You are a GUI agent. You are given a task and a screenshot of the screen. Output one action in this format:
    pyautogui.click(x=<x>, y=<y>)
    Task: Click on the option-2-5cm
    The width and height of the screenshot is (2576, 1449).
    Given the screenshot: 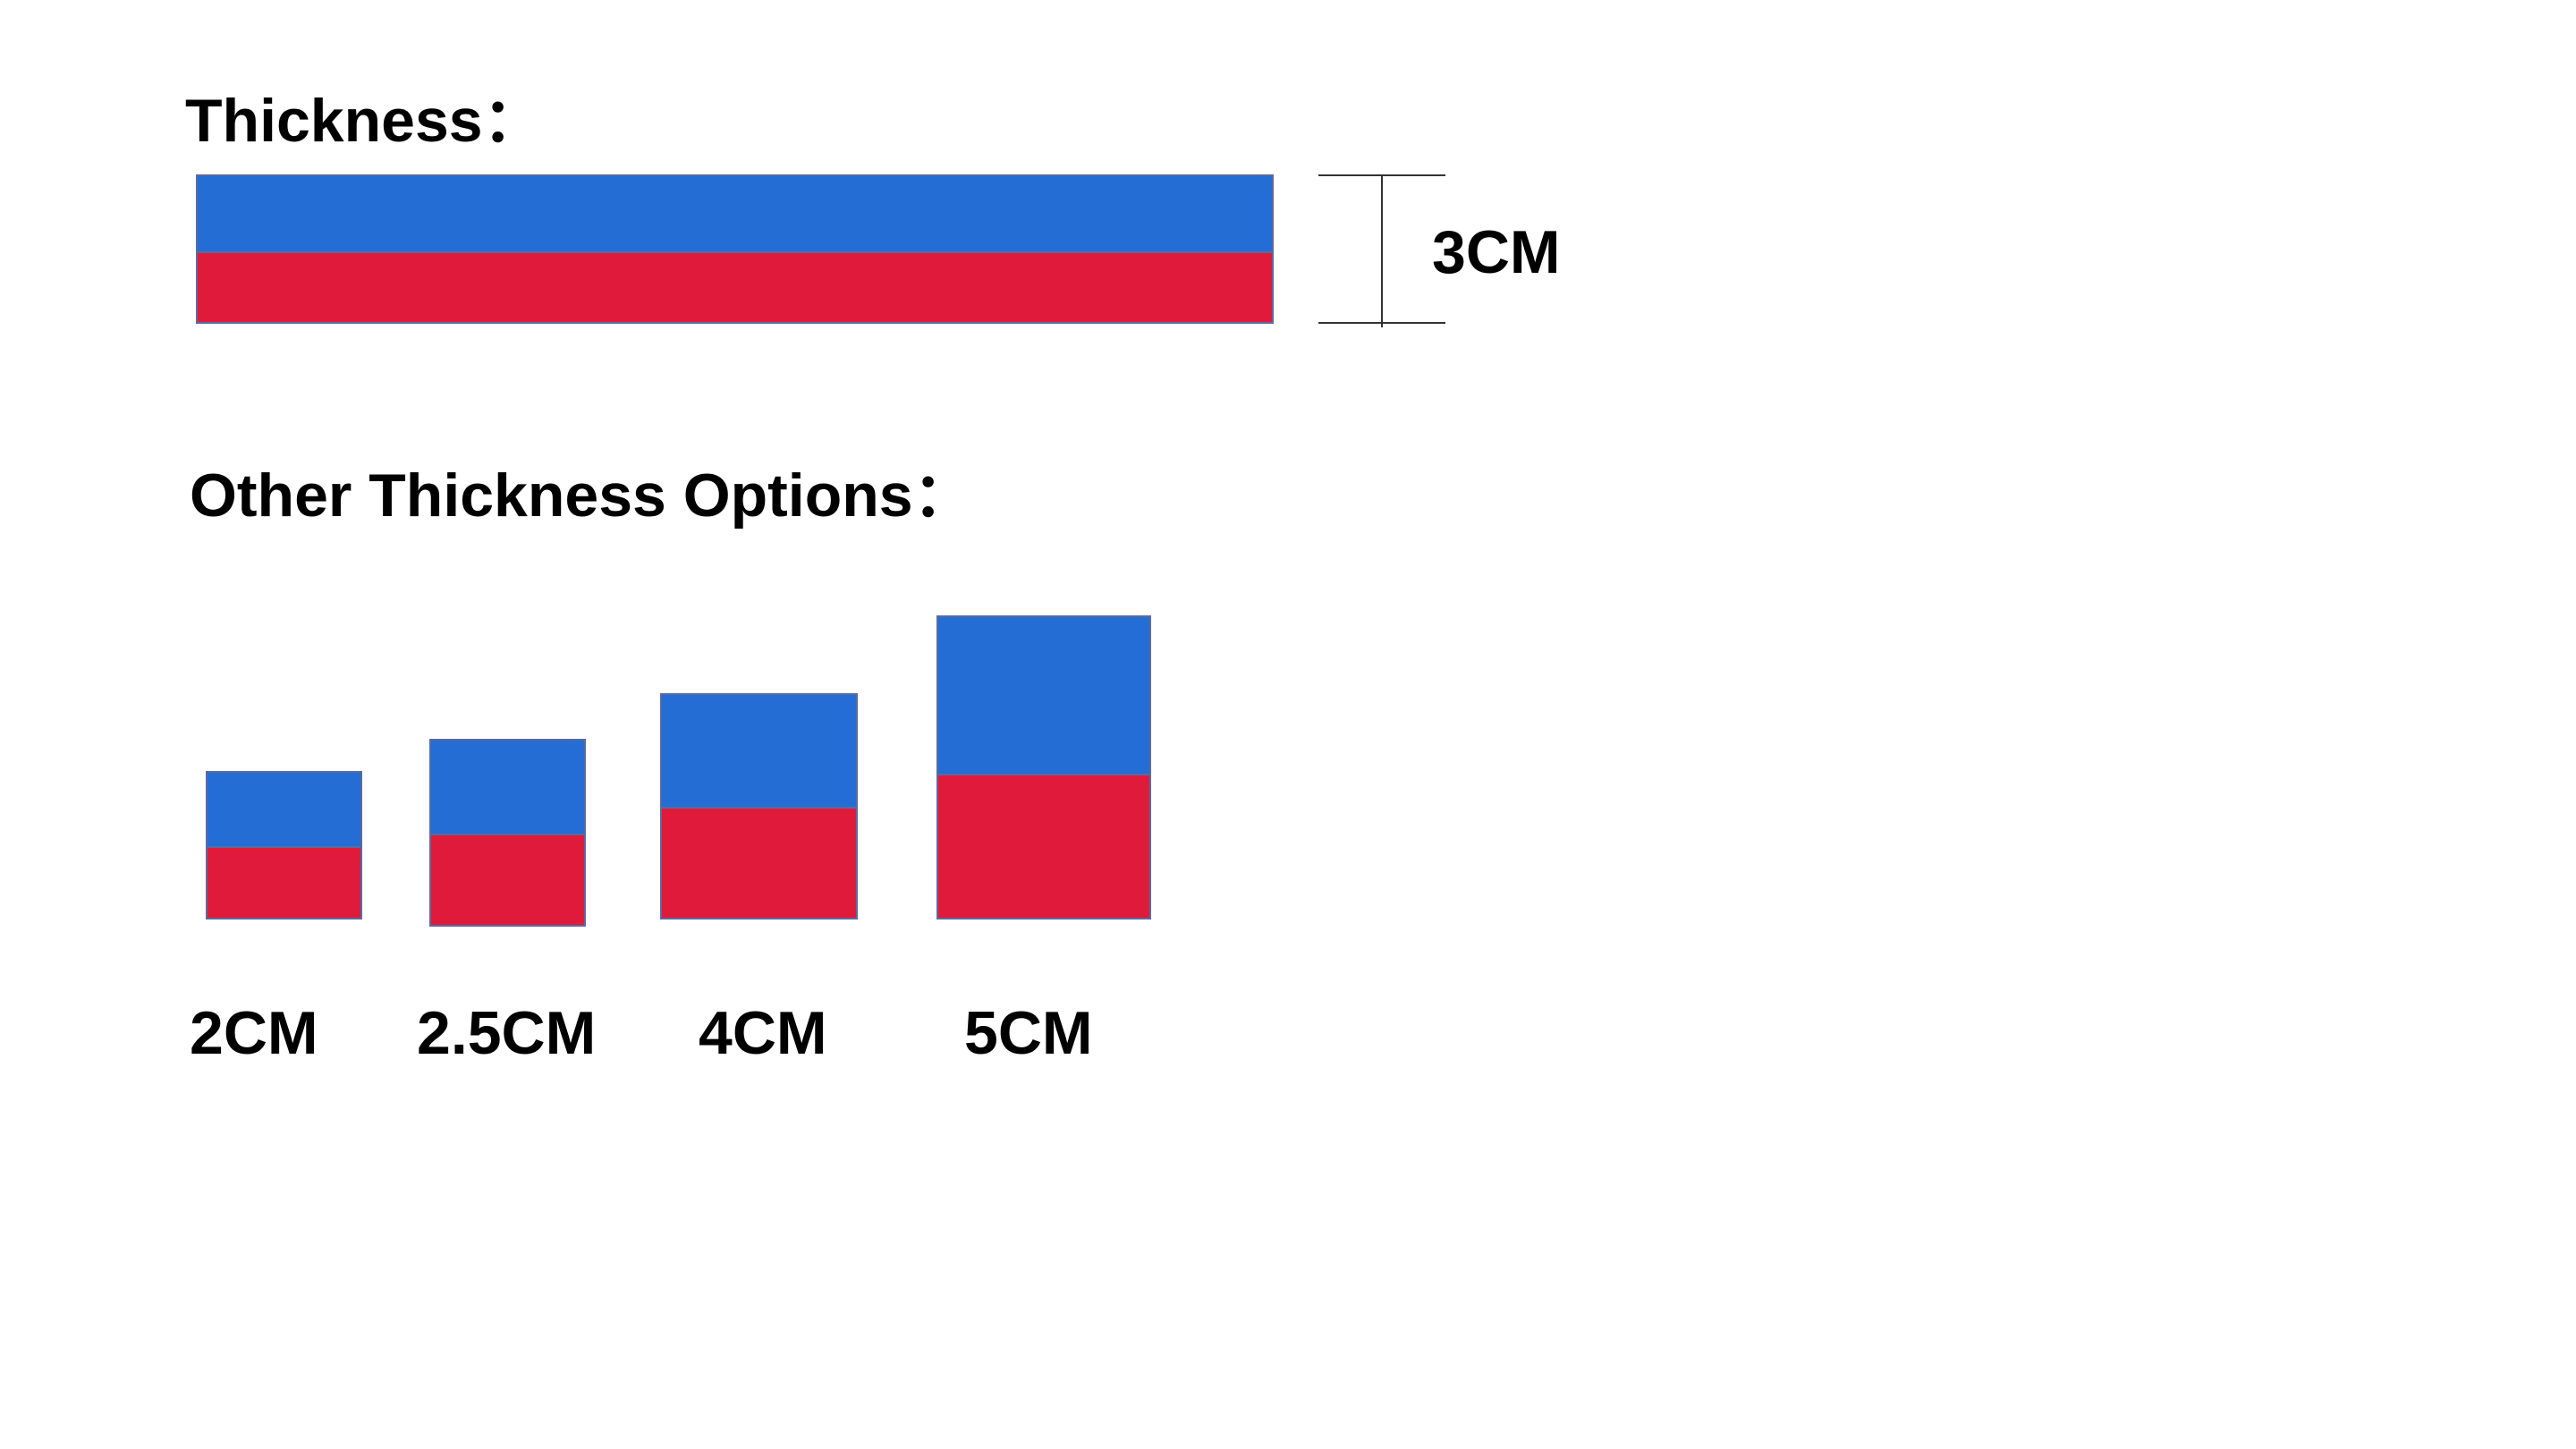 What is the action you would take?
    pyautogui.click(x=507, y=833)
    